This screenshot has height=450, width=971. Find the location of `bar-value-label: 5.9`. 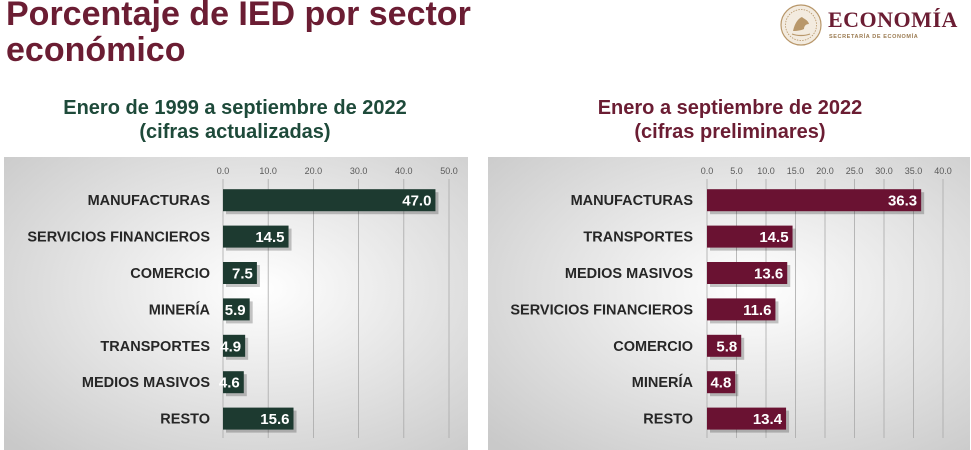

bar-value-label: 5.9 is located at coordinates (235, 310).